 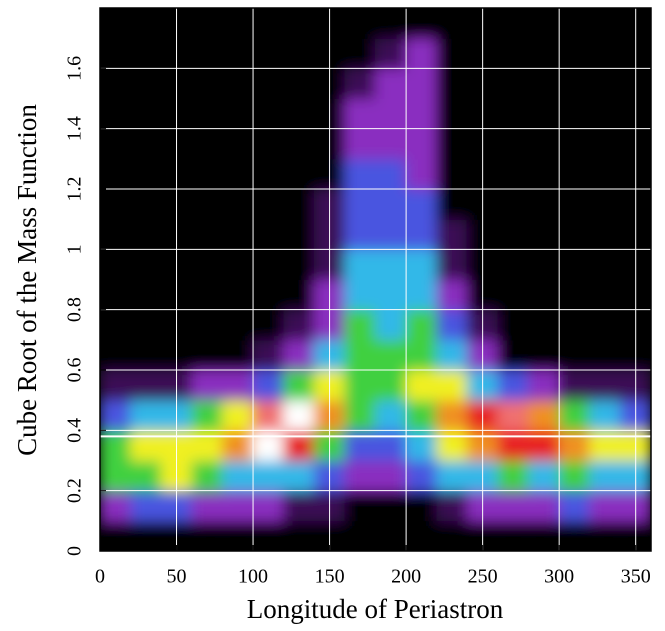 I want to click on y-tick-label: 1.4, so click(x=75, y=128).